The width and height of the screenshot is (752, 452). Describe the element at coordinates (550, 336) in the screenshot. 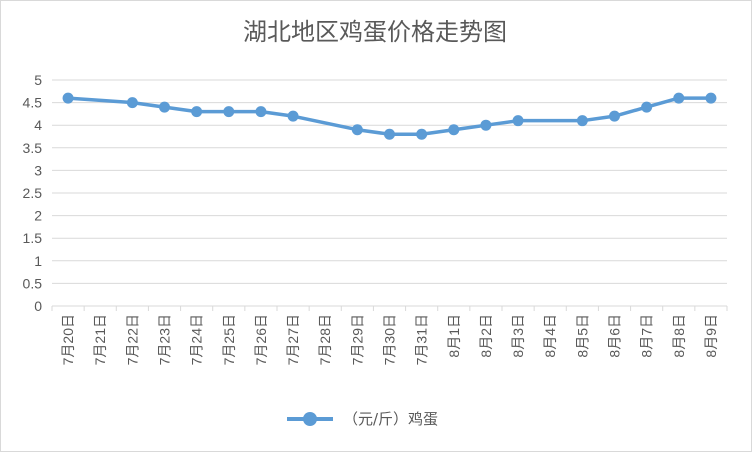

I see `x-tick-label: 8月4日` at that location.